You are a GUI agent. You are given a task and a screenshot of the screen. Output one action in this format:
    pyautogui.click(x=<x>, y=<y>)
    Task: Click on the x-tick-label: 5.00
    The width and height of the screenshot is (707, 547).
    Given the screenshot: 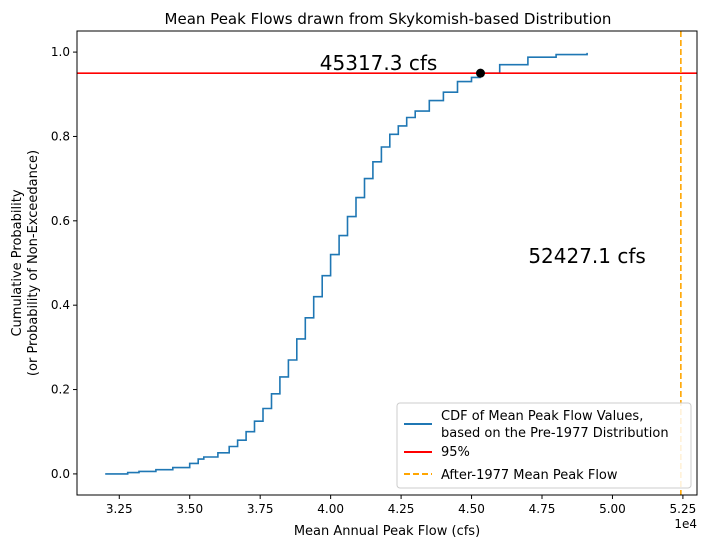 What is the action you would take?
    pyautogui.click(x=612, y=509)
    